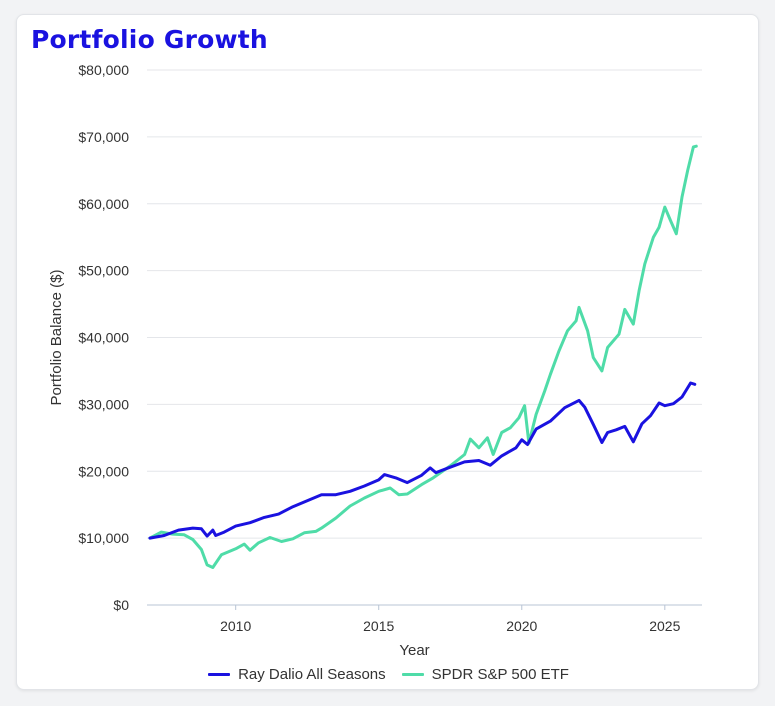  Describe the element at coordinates (103, 404) in the screenshot. I see `y-tick-label: $30,000` at that location.